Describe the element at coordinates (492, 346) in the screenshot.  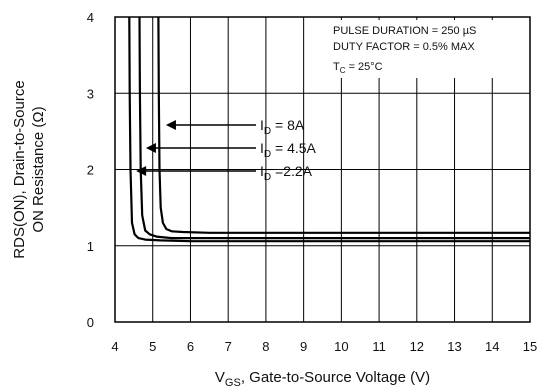
I see `x-tick-14: 14` at that location.